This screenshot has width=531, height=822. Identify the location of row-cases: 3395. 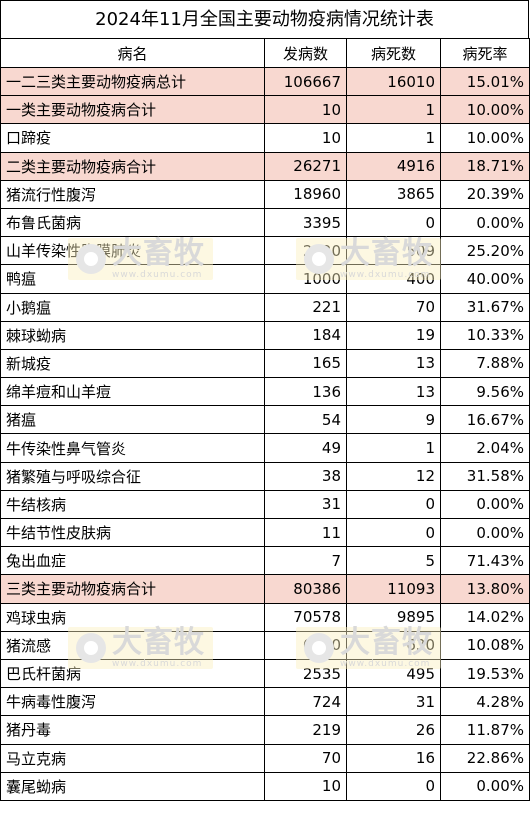
(305, 222).